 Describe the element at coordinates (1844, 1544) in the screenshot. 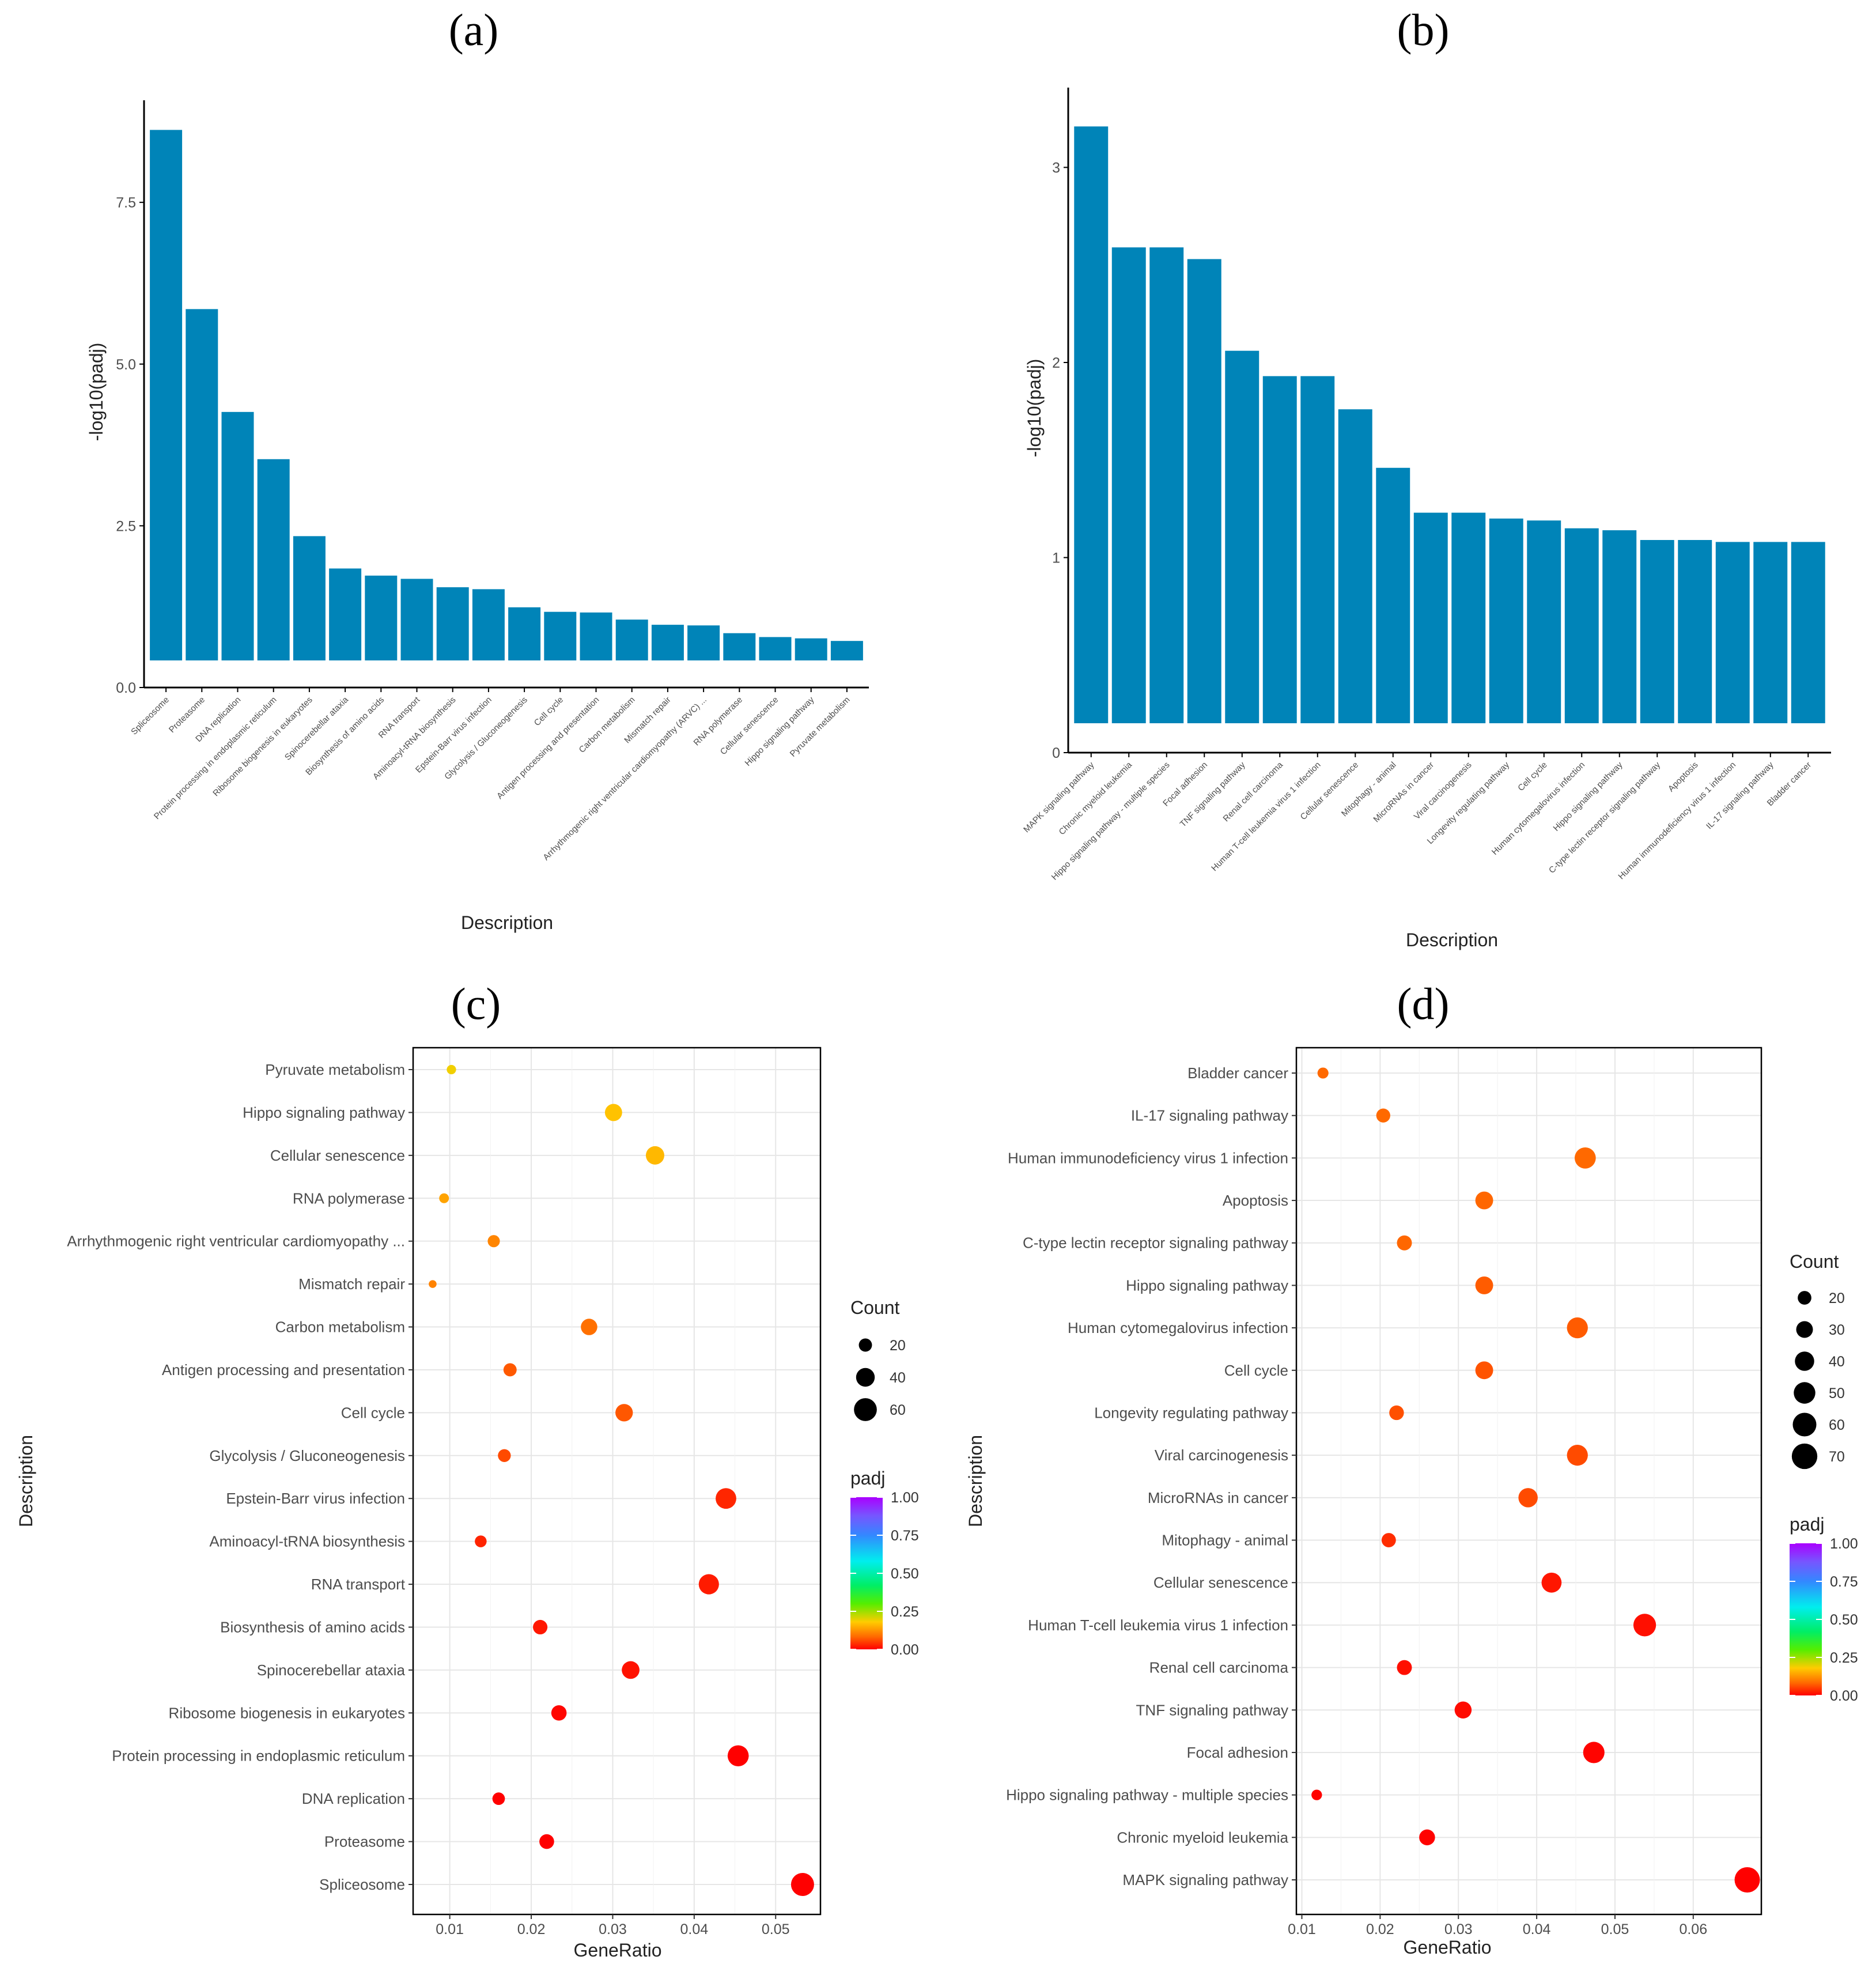

I see `color-legend-label: 1.00` at that location.